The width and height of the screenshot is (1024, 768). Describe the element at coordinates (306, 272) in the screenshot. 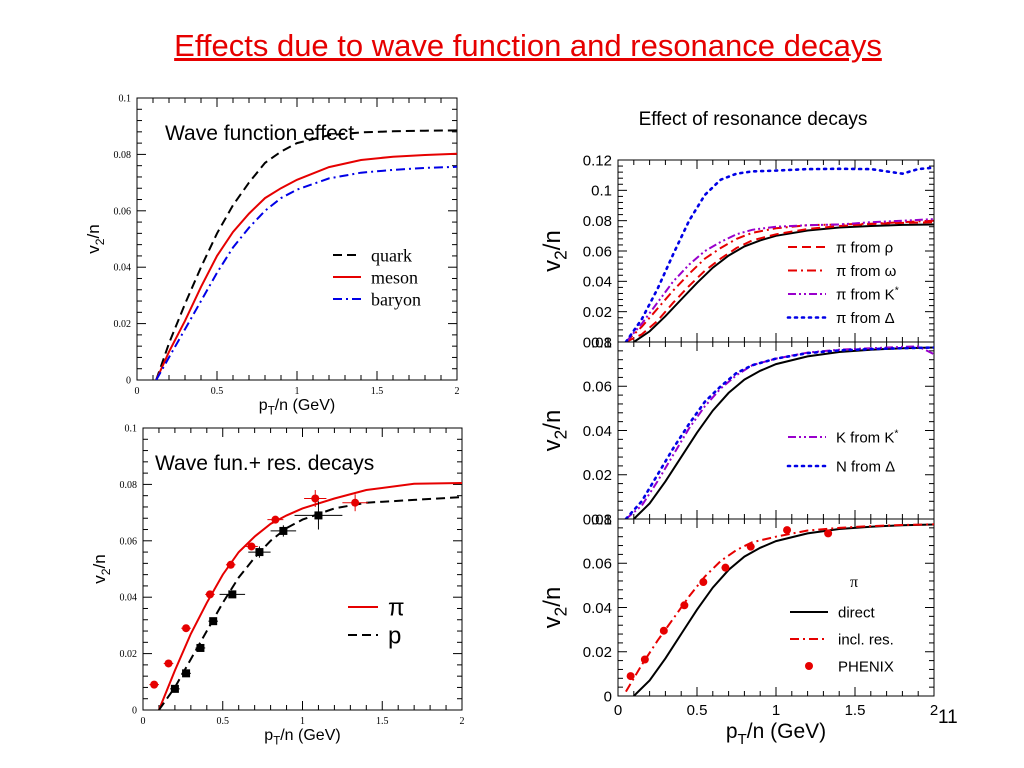

I see `series-line-baryon` at that location.